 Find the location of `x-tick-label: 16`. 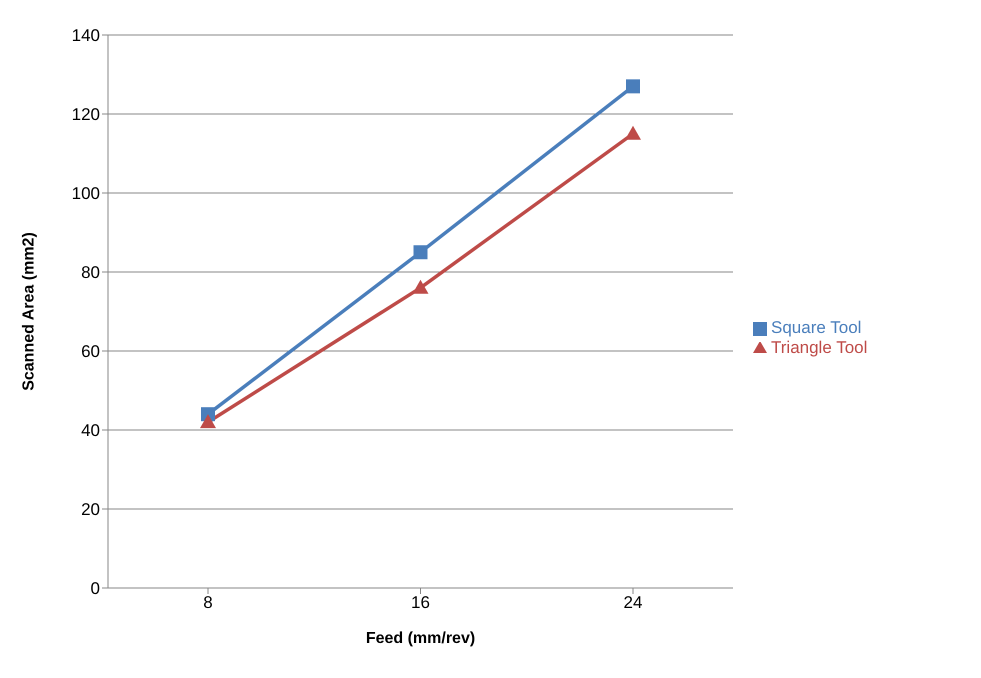

x-tick-label: 16 is located at coordinates (420, 602).